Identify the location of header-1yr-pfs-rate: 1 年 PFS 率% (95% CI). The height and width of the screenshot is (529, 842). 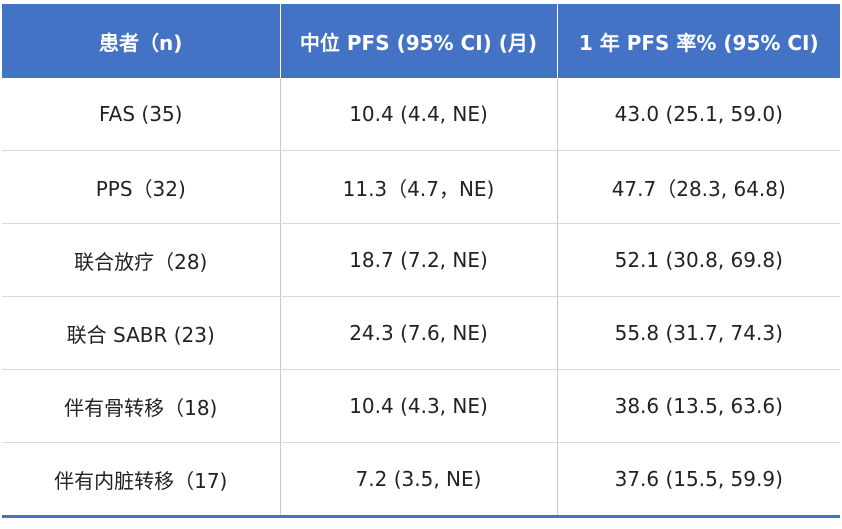
(698, 41).